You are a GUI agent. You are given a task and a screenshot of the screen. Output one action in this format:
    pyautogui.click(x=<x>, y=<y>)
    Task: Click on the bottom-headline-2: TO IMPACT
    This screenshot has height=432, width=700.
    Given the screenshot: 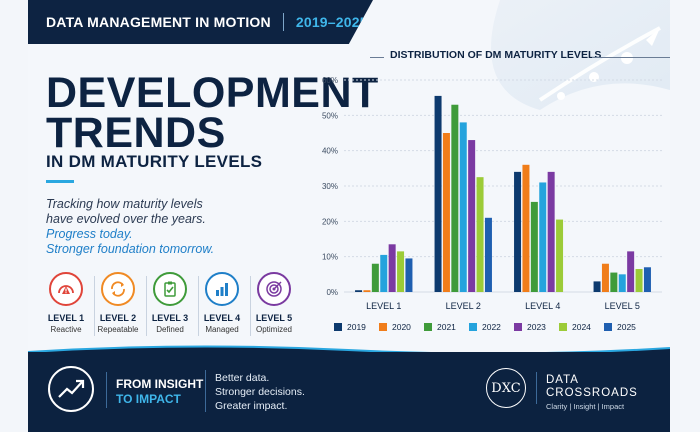 What is the action you would take?
    pyautogui.click(x=148, y=399)
    